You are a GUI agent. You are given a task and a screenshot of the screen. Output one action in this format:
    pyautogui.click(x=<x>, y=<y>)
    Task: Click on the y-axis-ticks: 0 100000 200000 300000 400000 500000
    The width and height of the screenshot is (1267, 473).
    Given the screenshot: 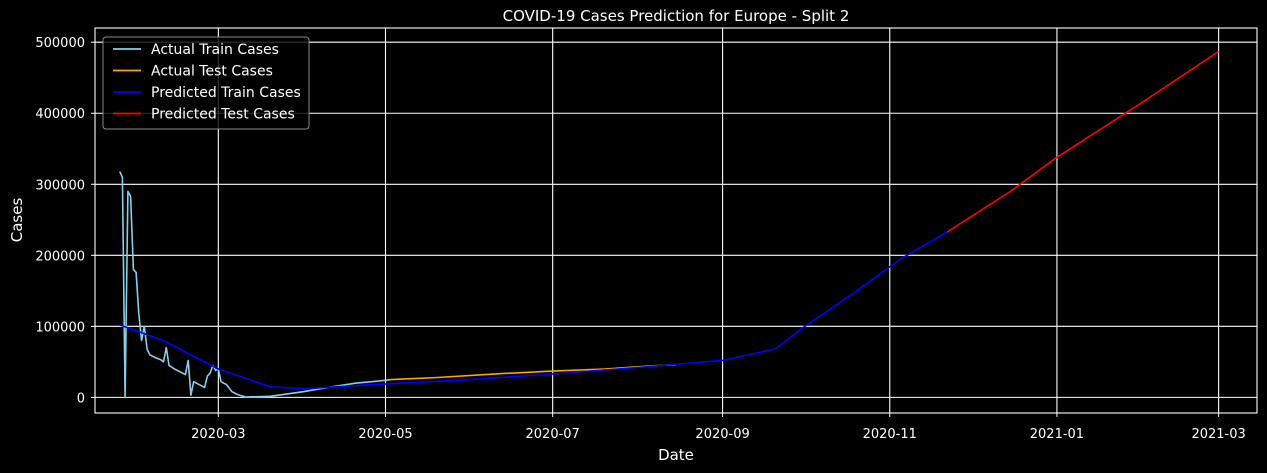 What is the action you would take?
    pyautogui.click(x=65, y=221)
    